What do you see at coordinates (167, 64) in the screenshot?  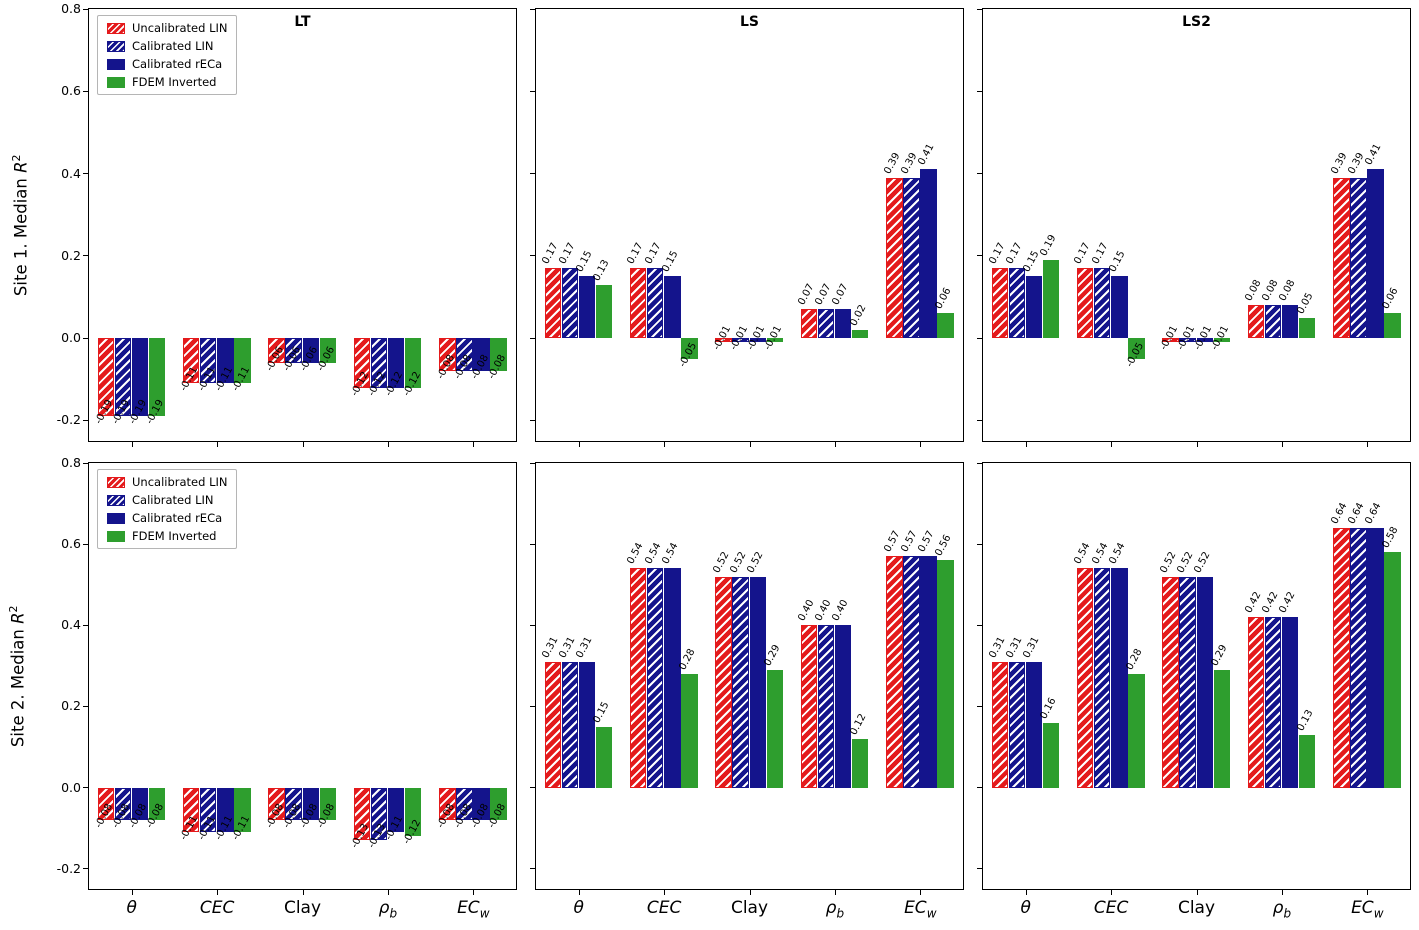 I see `legend-item: Calibrated rECa` at bounding box center [167, 64].